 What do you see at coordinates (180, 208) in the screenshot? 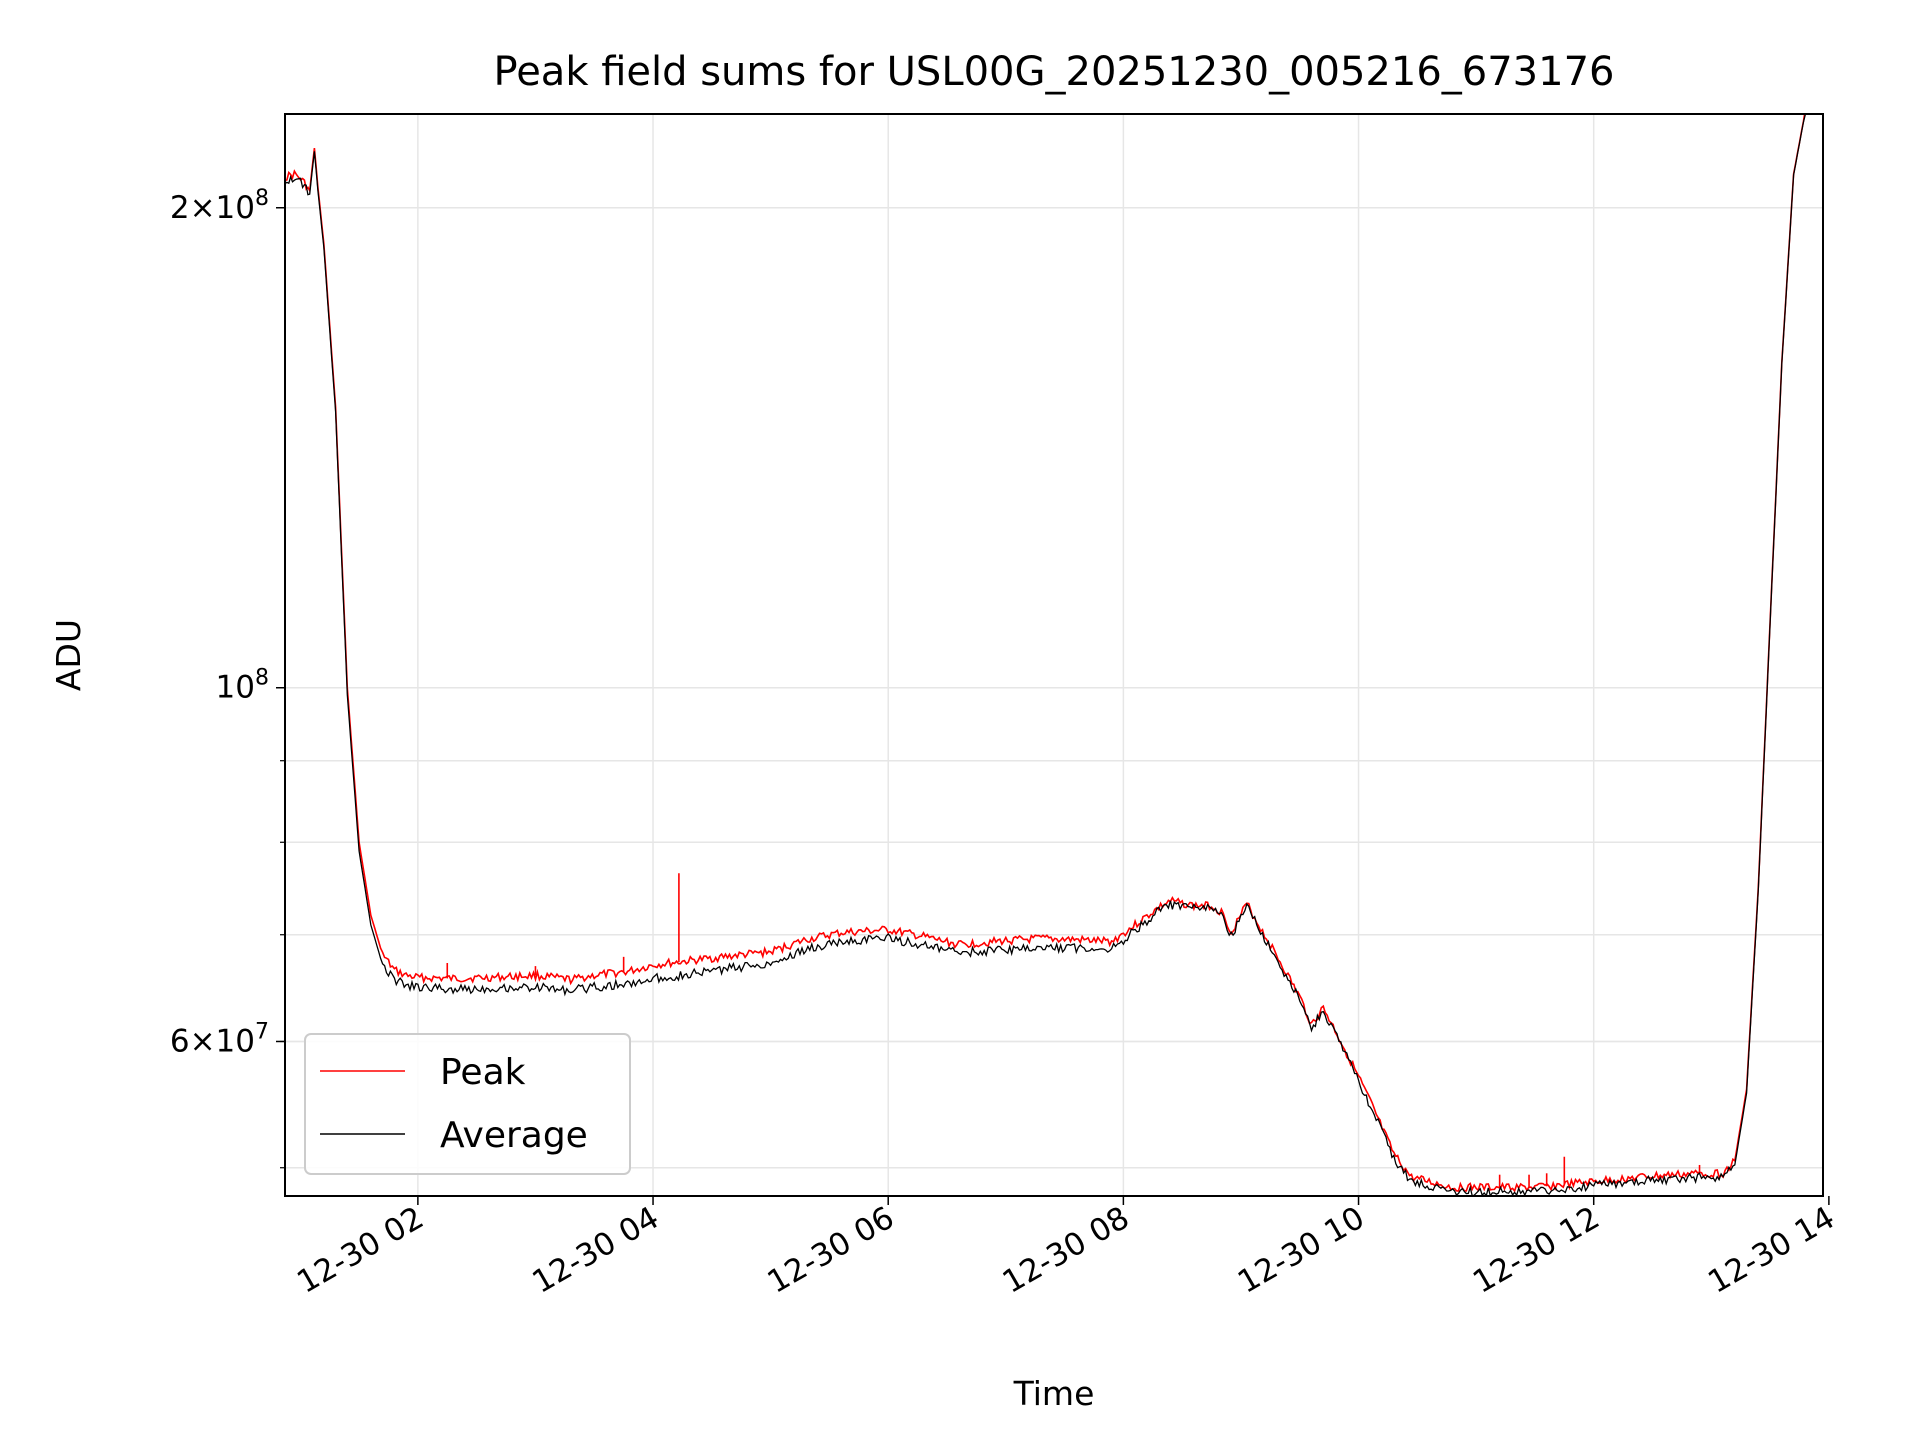
I see `y-tick-mantissa: 2` at bounding box center [180, 208].